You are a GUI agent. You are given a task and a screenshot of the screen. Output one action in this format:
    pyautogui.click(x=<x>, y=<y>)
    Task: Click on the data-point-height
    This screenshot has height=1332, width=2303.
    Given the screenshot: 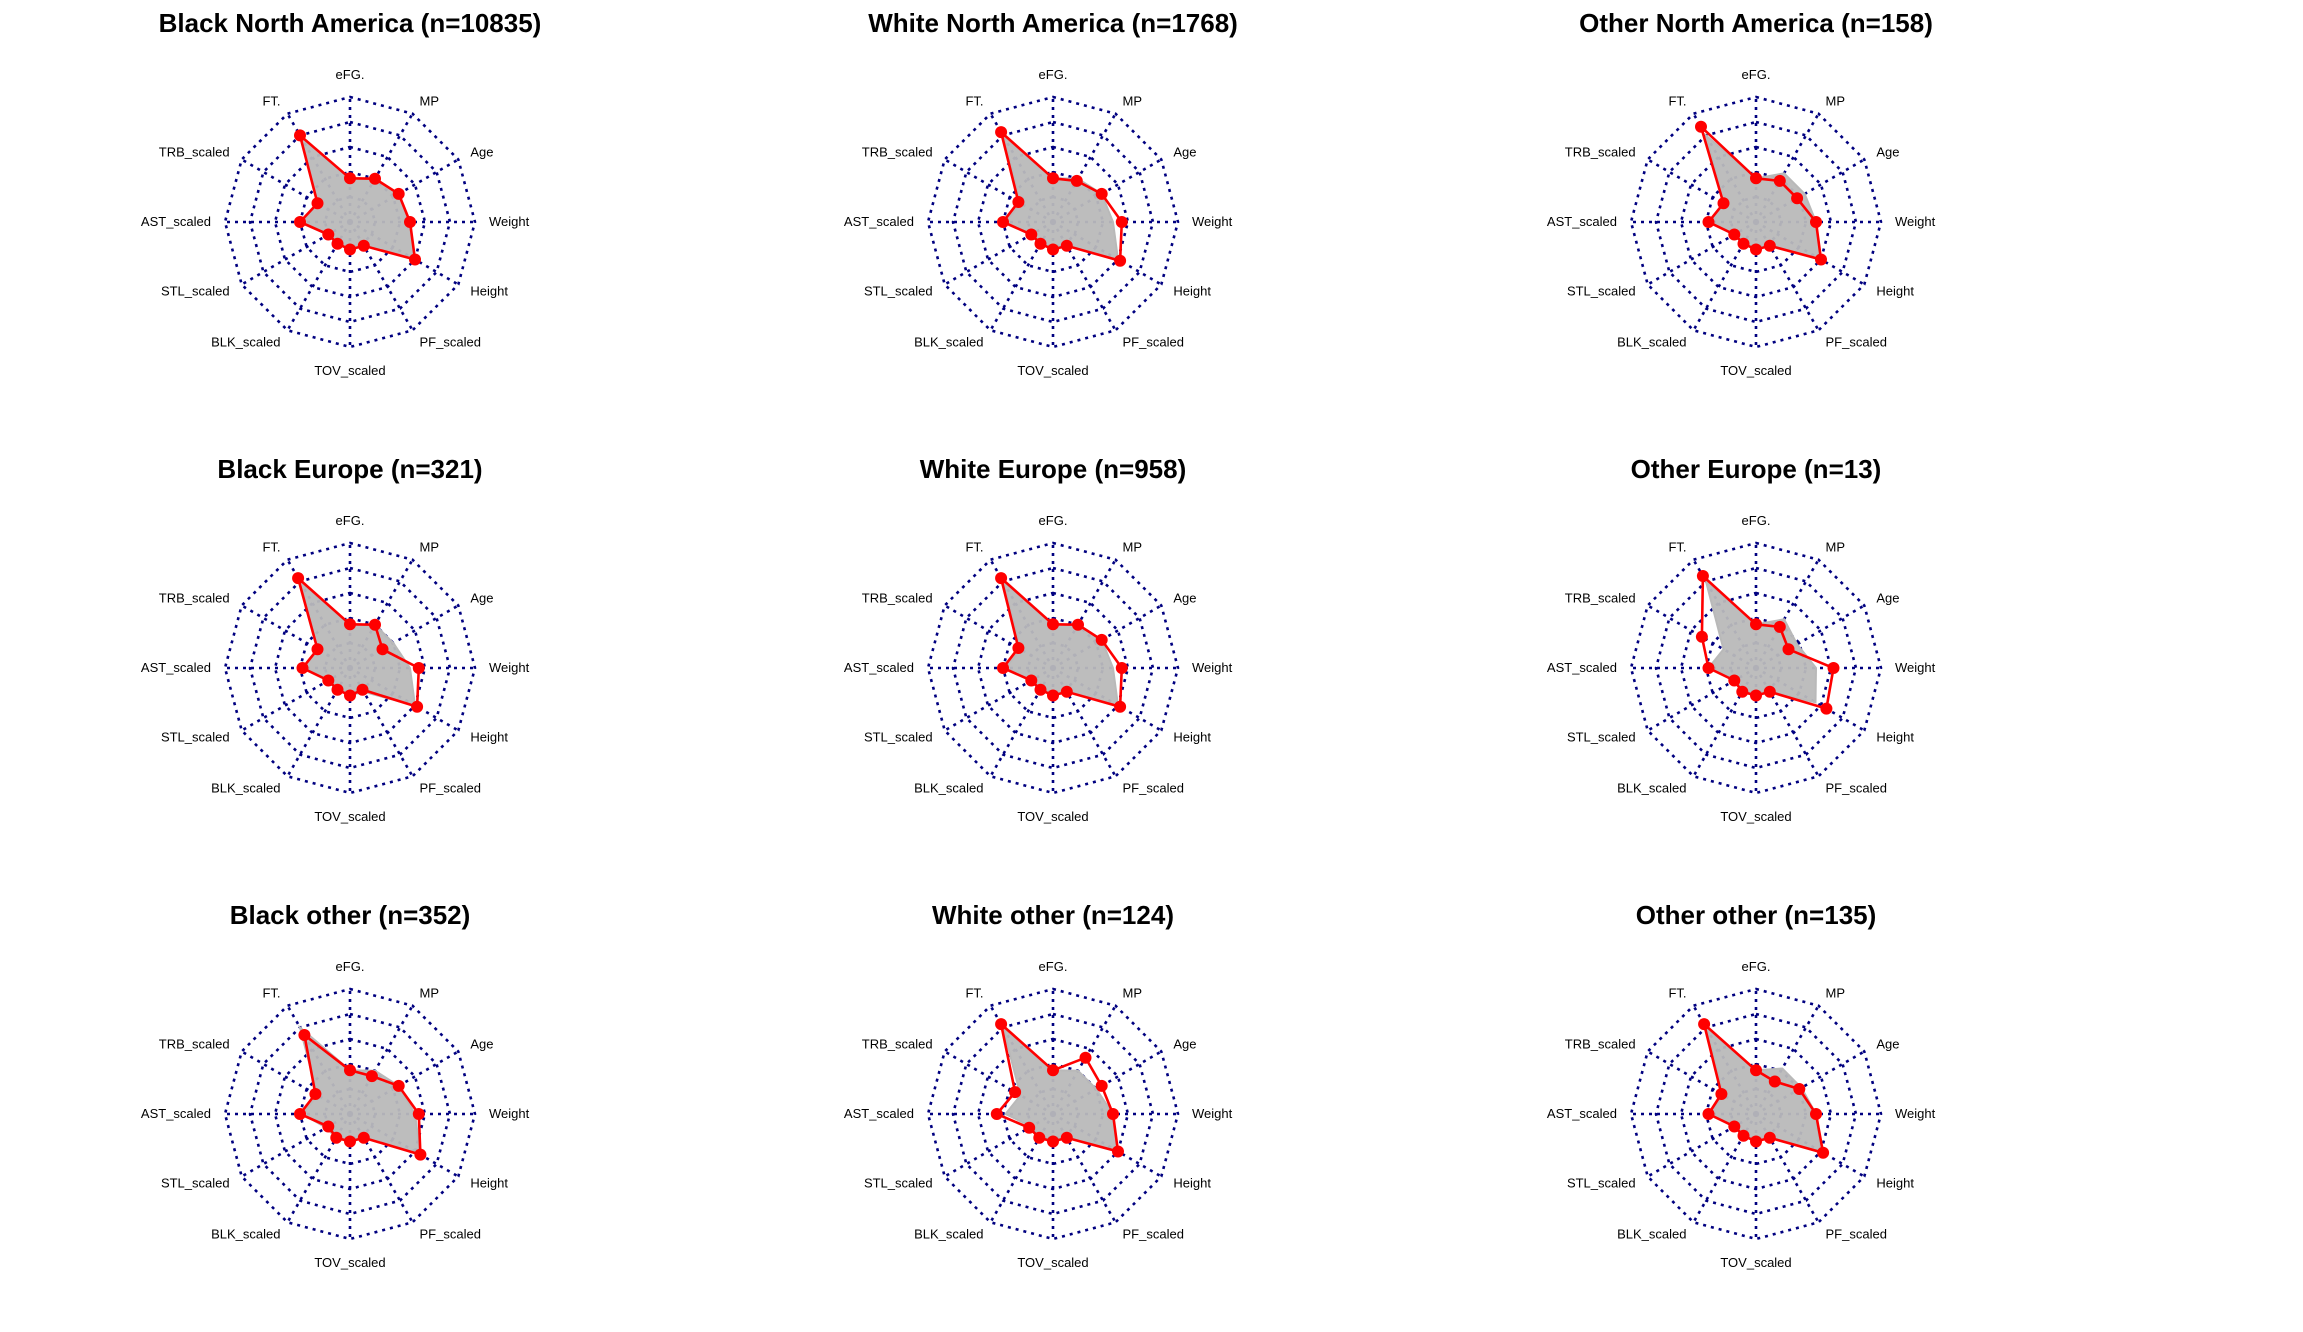 What is the action you would take?
    pyautogui.click(x=1823, y=1152)
    